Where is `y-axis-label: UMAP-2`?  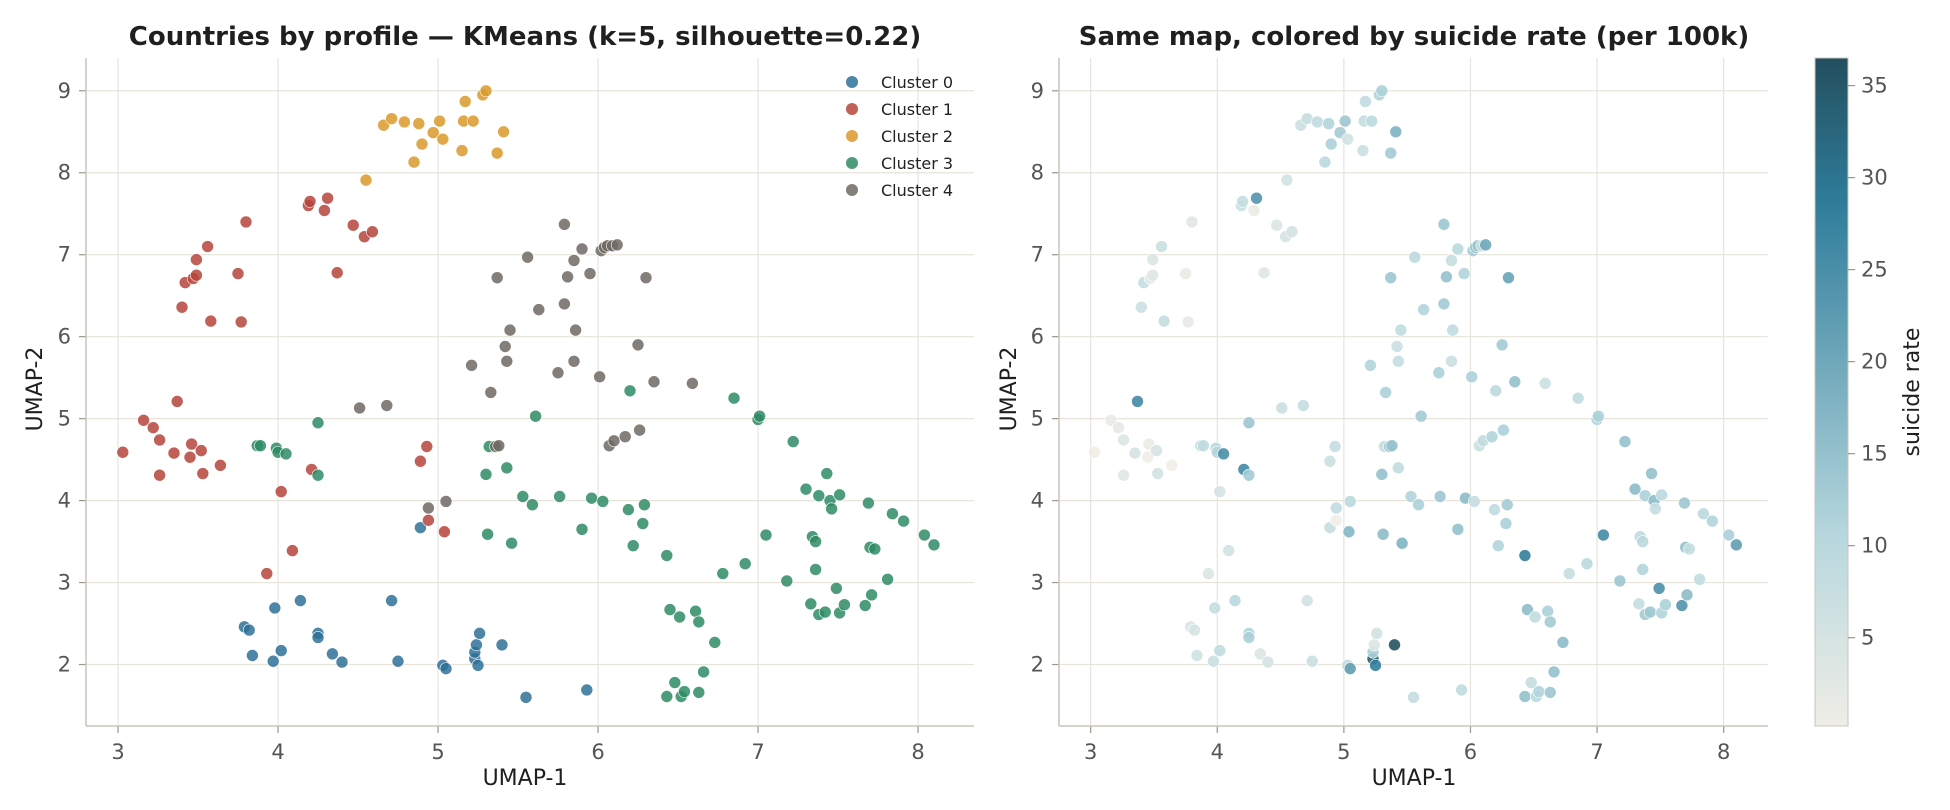 y-axis-label: UMAP-2 is located at coordinates (35, 389).